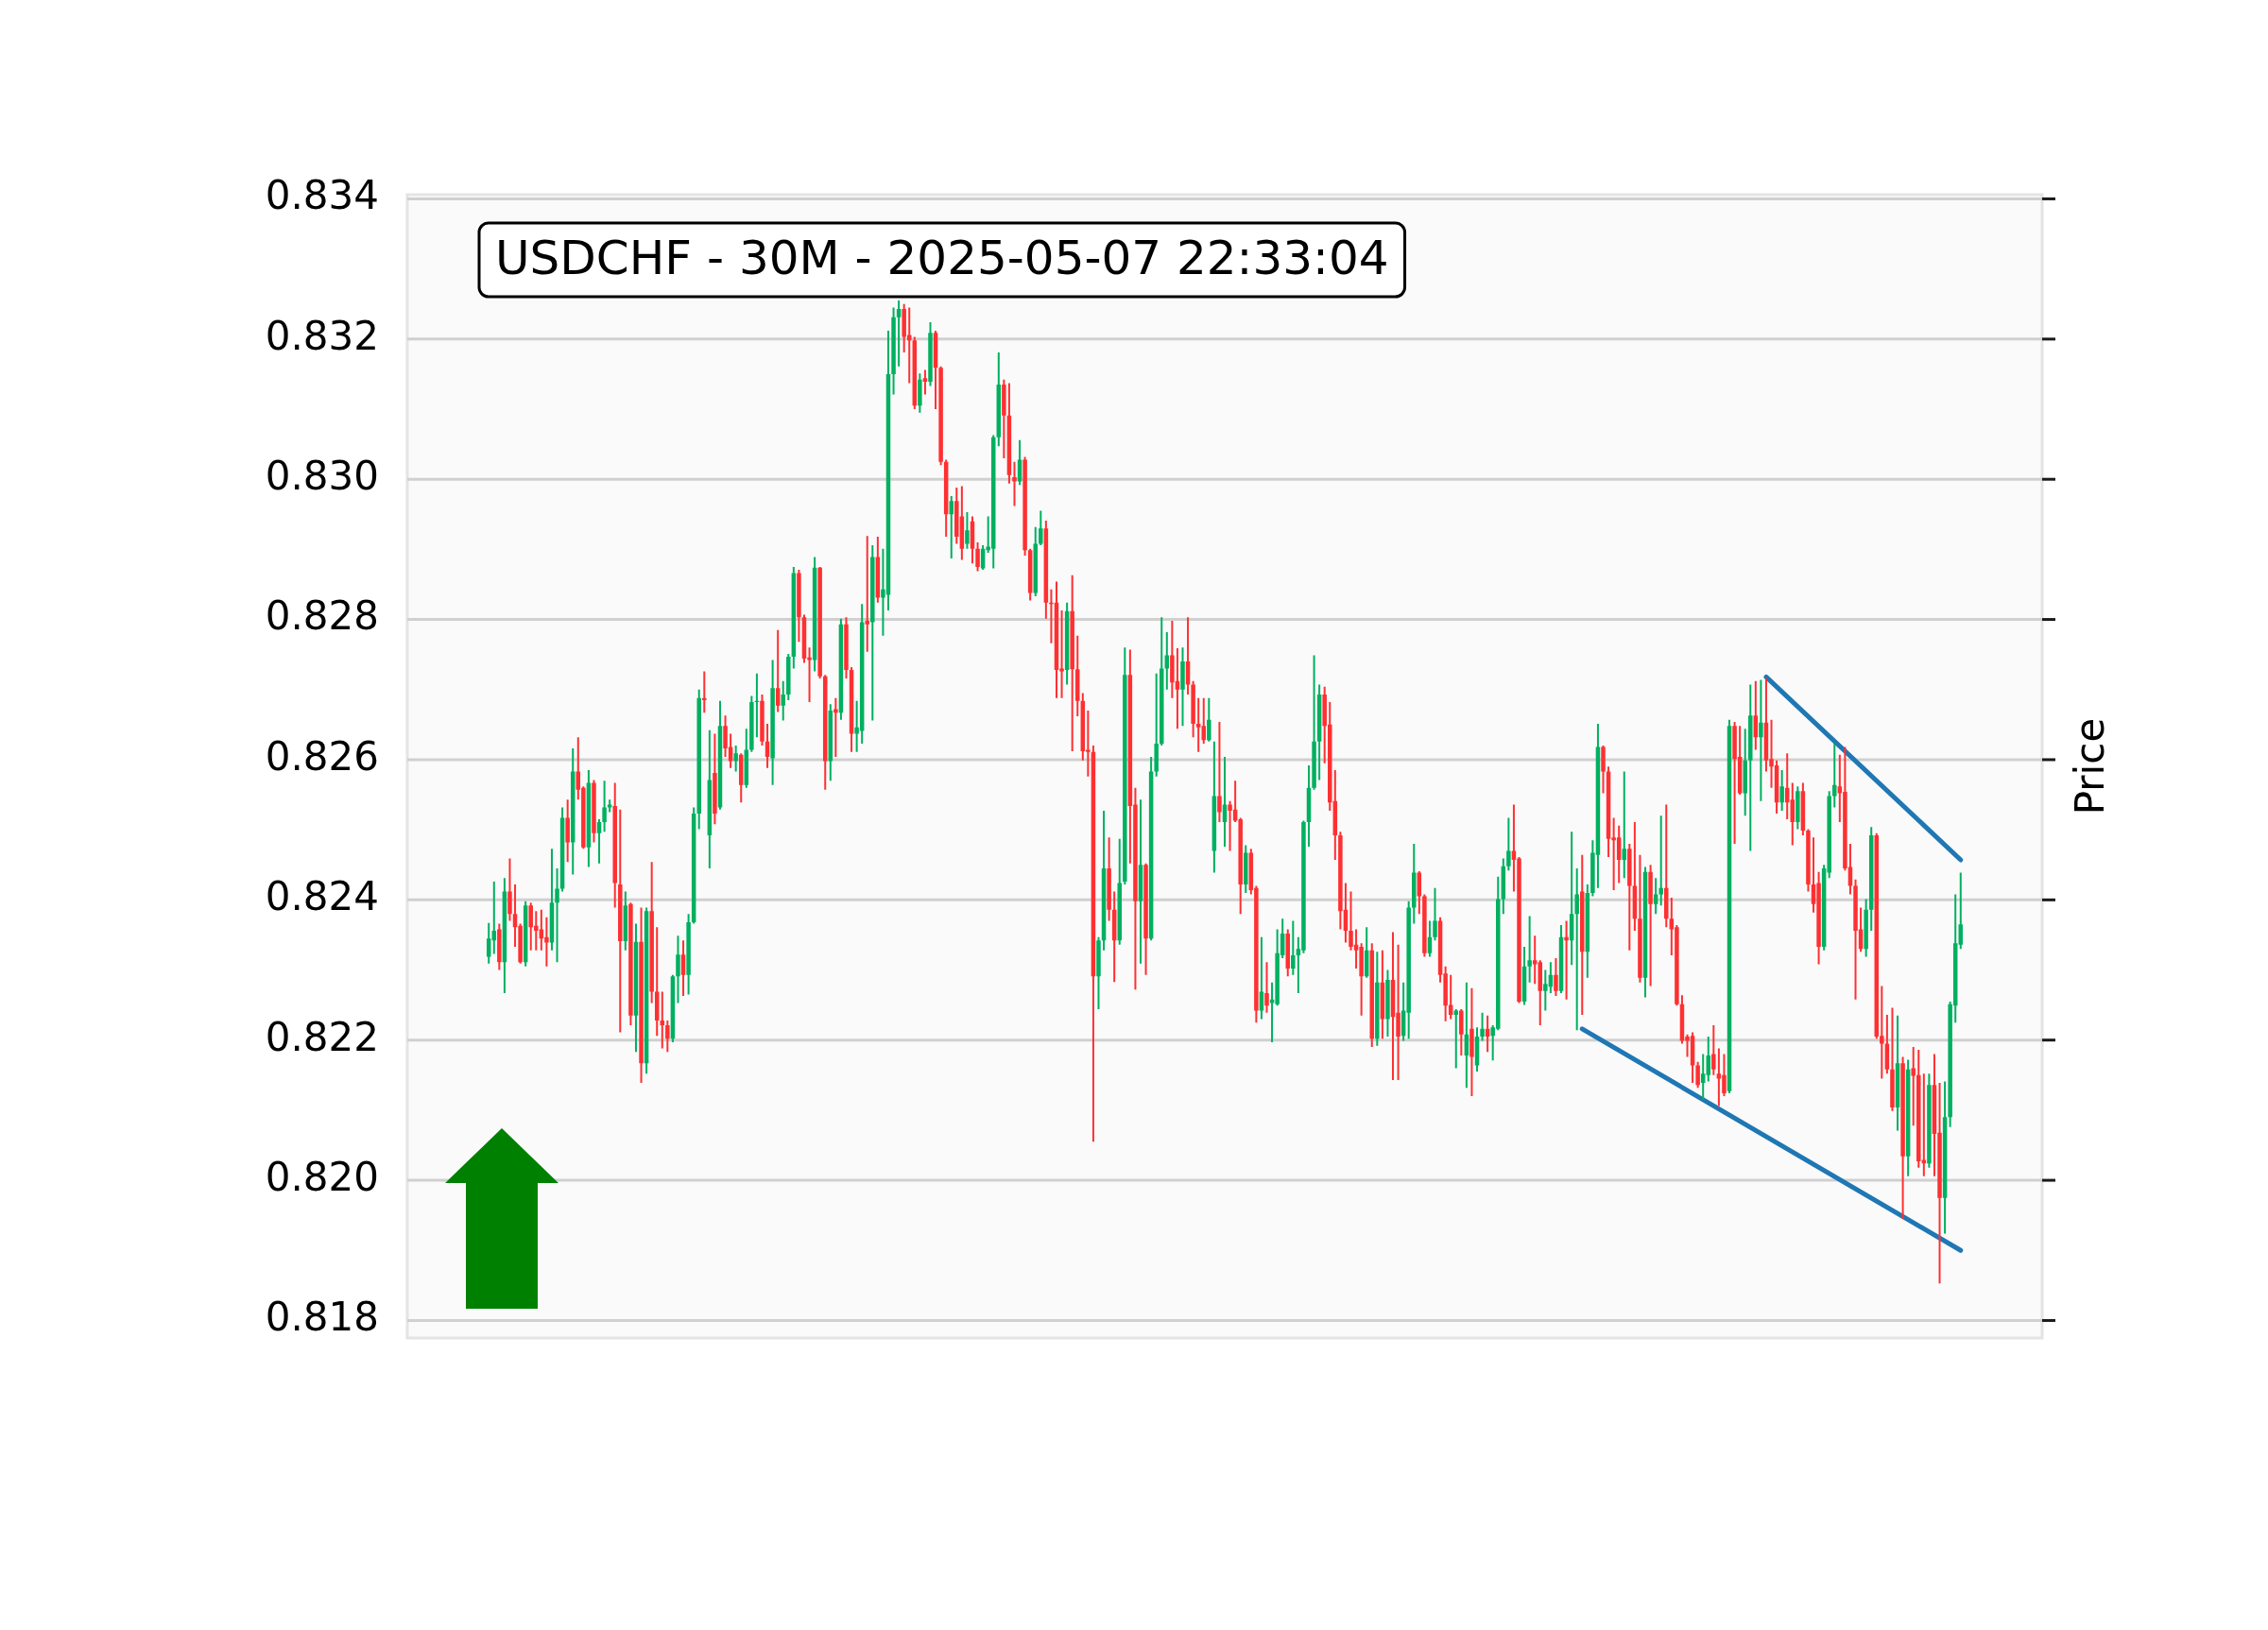  What do you see at coordinates (322, 335) in the screenshot?
I see `y-tick-label: 0.832` at bounding box center [322, 335].